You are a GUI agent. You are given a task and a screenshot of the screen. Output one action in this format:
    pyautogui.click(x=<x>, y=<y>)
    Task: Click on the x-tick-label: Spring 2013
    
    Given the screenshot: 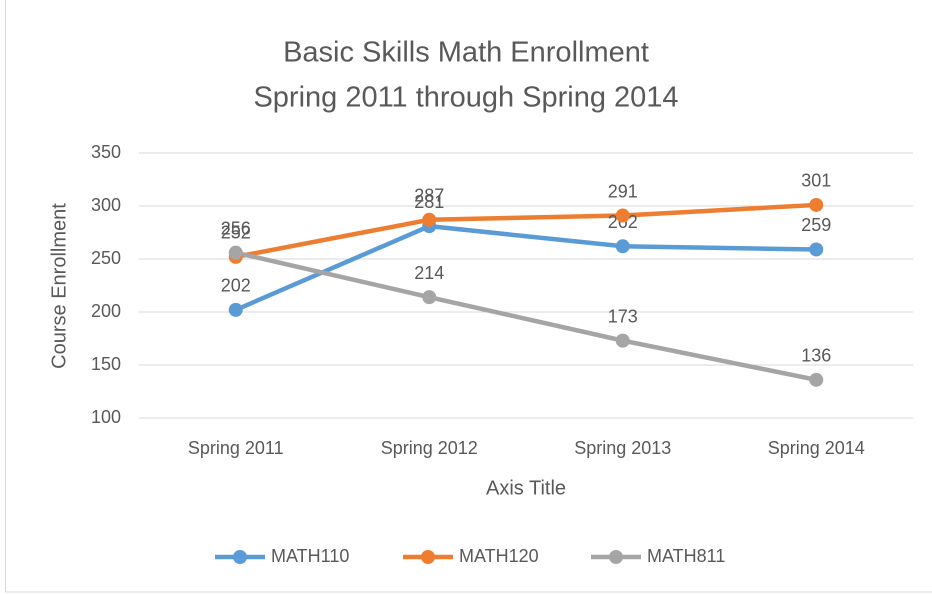 What is the action you would take?
    pyautogui.click(x=622, y=448)
    